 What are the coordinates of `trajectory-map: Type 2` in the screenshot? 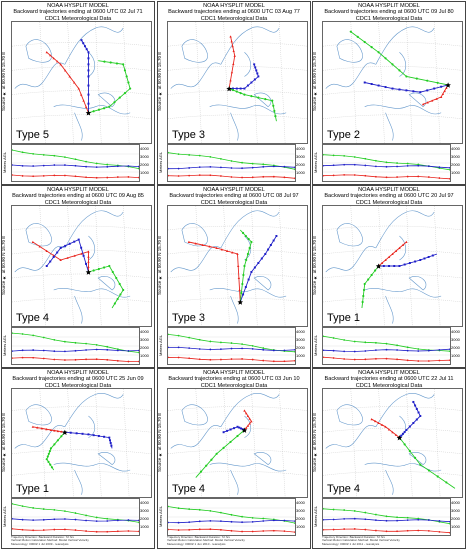 It's located at (392, 82).